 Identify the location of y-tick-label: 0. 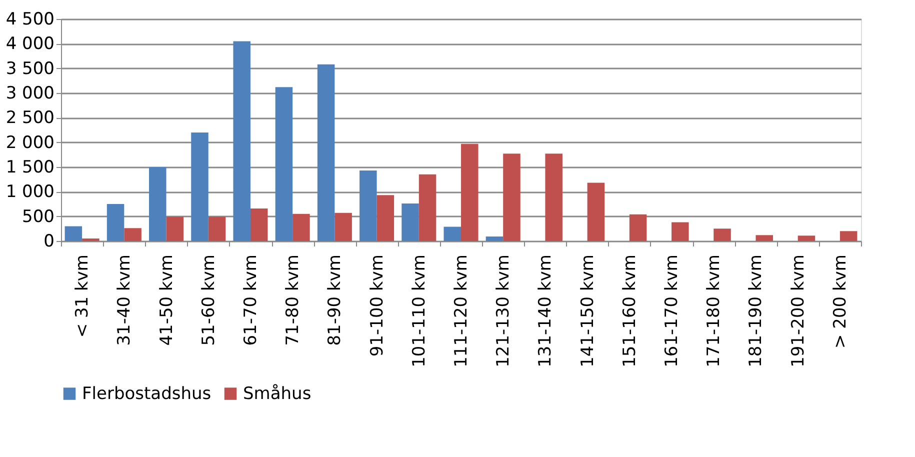
(49, 242).